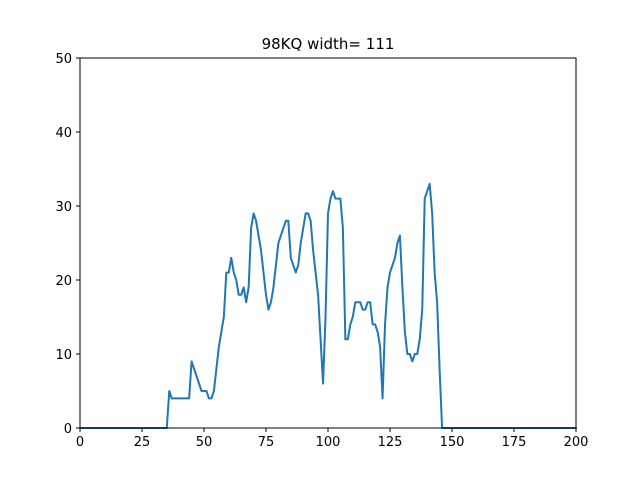  I want to click on y-tick-label: 10, so click(63, 355).